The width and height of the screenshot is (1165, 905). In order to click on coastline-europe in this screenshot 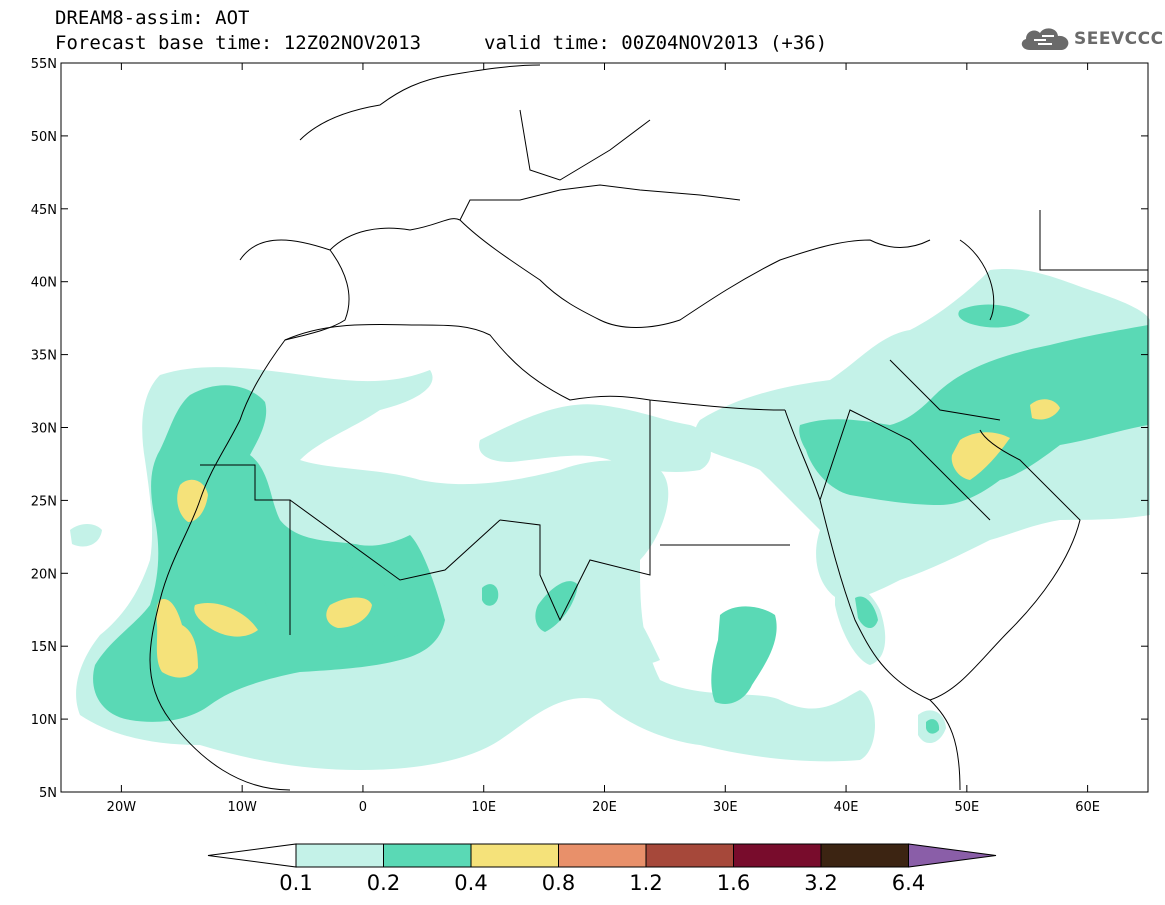, I will do `click(630, 273)`.